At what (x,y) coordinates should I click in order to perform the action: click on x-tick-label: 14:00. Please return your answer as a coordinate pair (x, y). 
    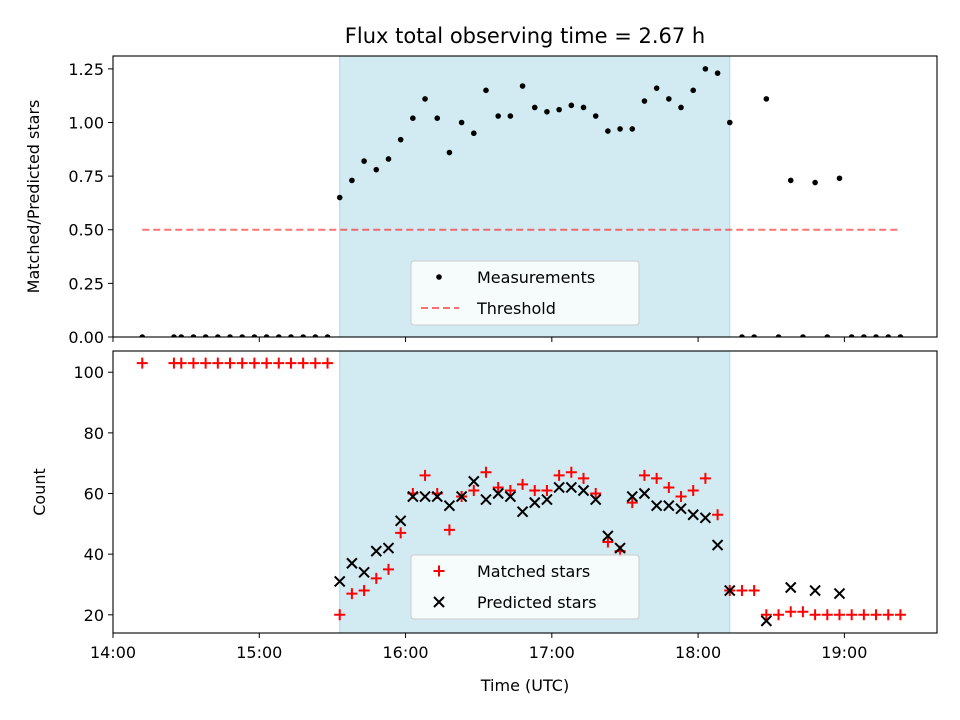
    Looking at the image, I should click on (113, 652).